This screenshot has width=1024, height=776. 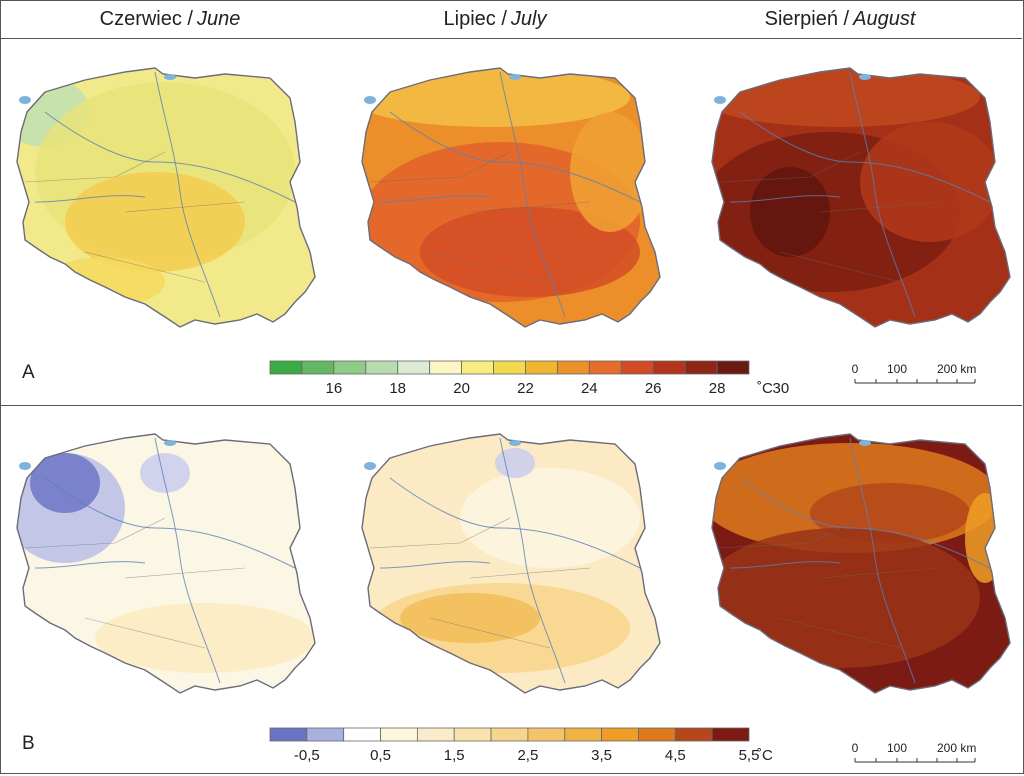 I want to click on legend-a: 16 18 20 22 24 26 28 30˚C, so click(x=529, y=378).